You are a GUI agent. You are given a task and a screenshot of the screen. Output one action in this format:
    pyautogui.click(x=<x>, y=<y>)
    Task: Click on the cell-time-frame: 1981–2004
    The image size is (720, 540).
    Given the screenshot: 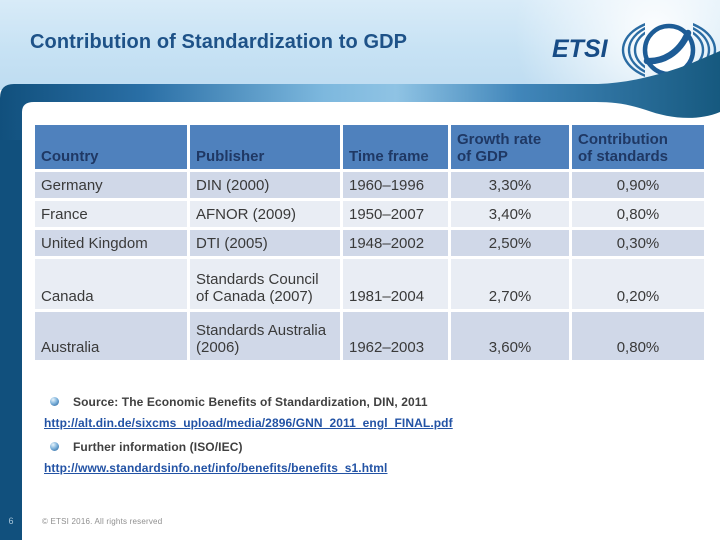 What is the action you would take?
    pyautogui.click(x=395, y=284)
    